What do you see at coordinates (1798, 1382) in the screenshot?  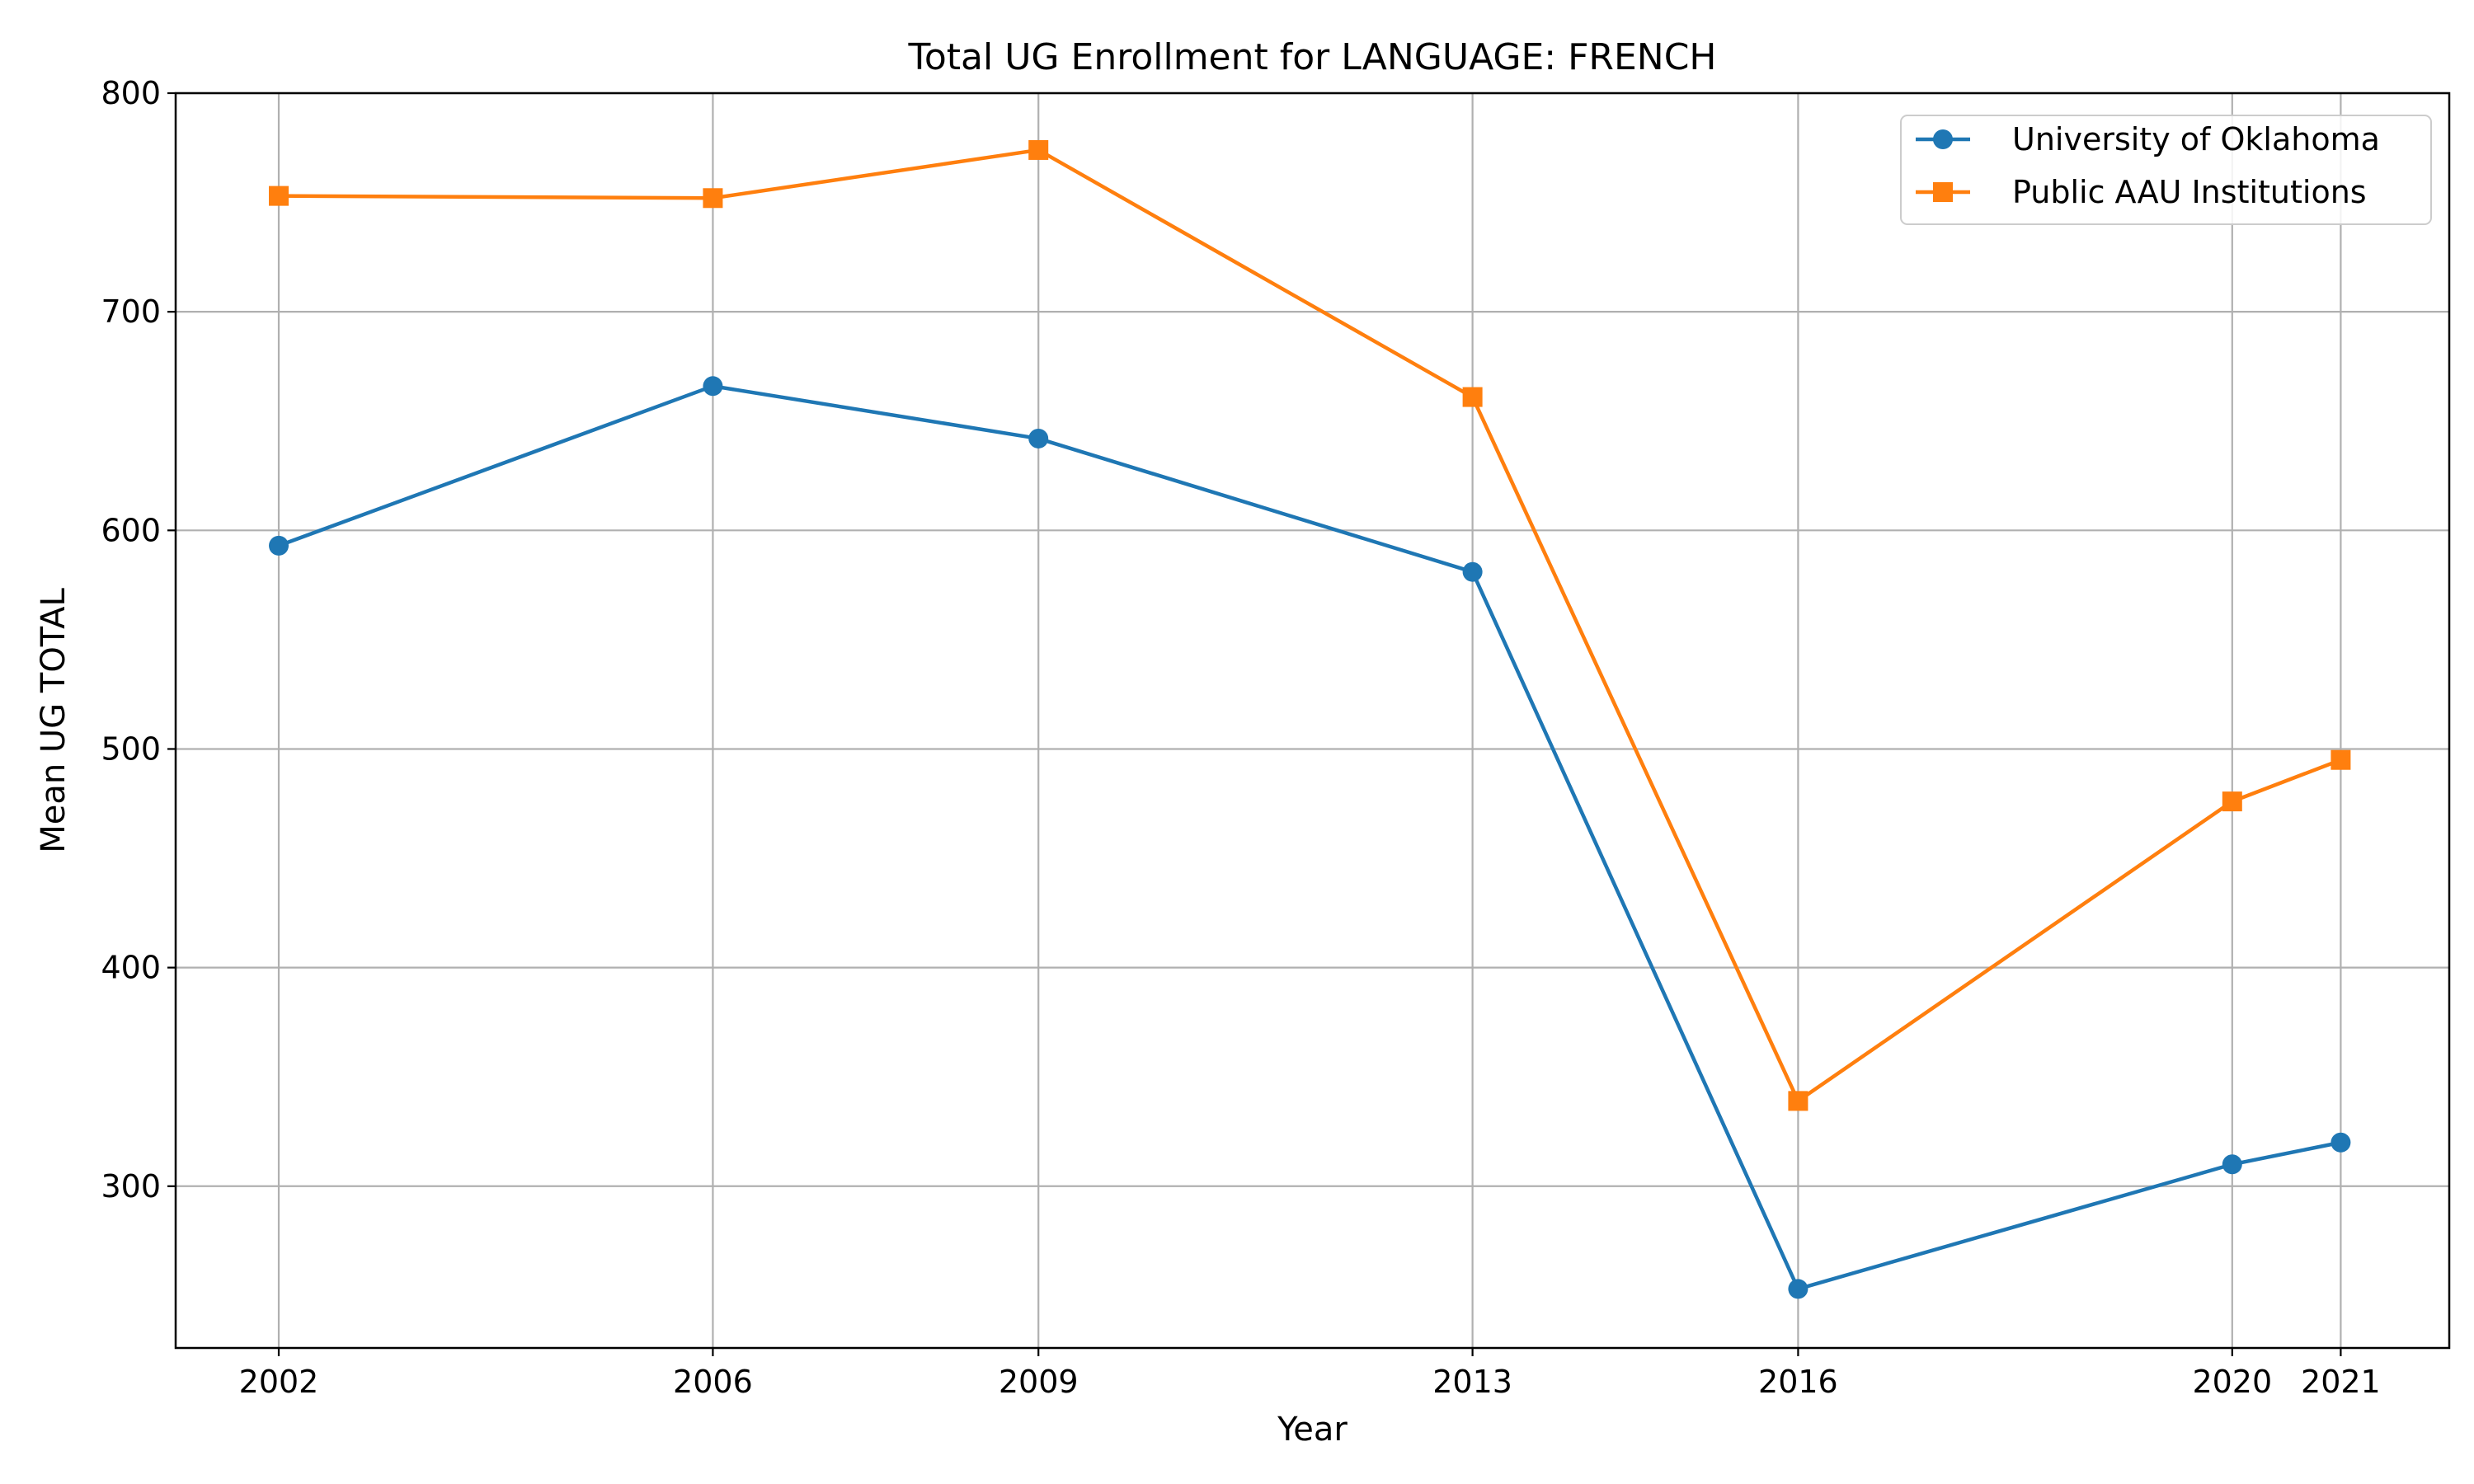 I see `x-tick-label: 2016` at bounding box center [1798, 1382].